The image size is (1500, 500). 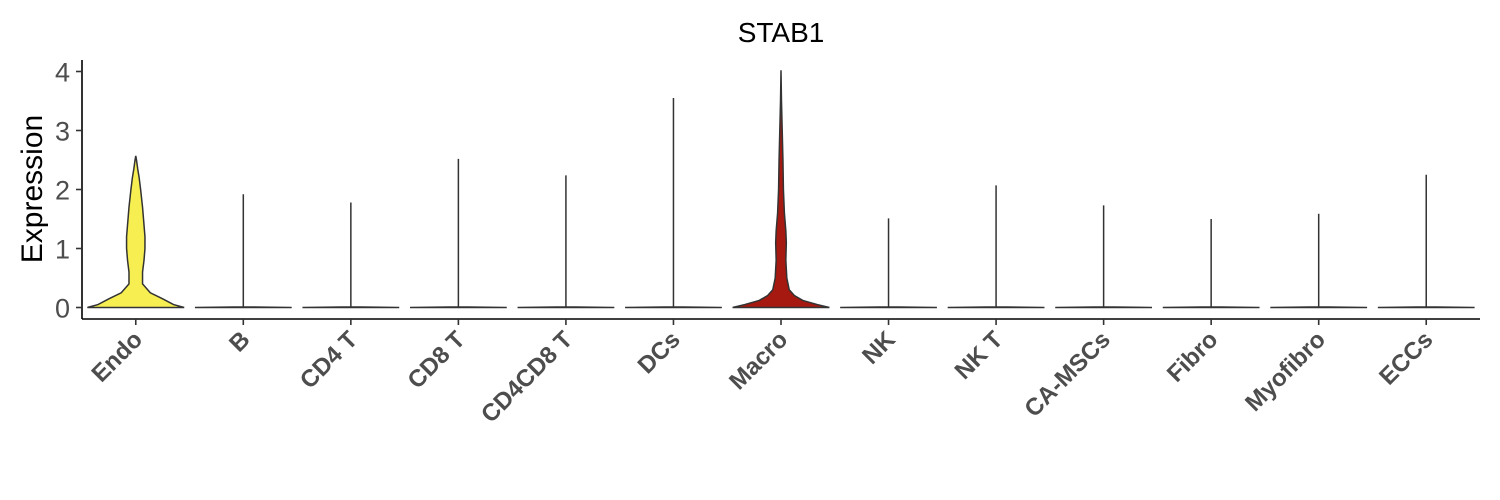 What do you see at coordinates (1285, 371) in the screenshot?
I see `x-tick-label: Myofibro` at bounding box center [1285, 371].